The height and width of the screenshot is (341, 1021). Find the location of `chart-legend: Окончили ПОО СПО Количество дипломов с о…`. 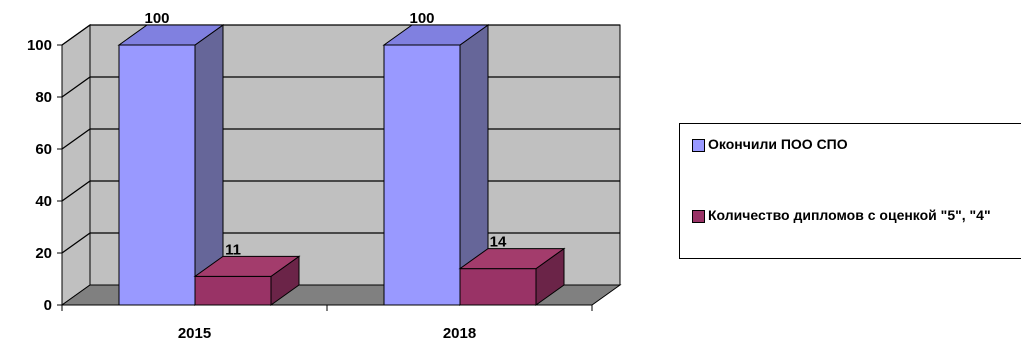

chart-legend: Окончили ПОО СПО Количество дипломов с о… is located at coordinates (850, 191).